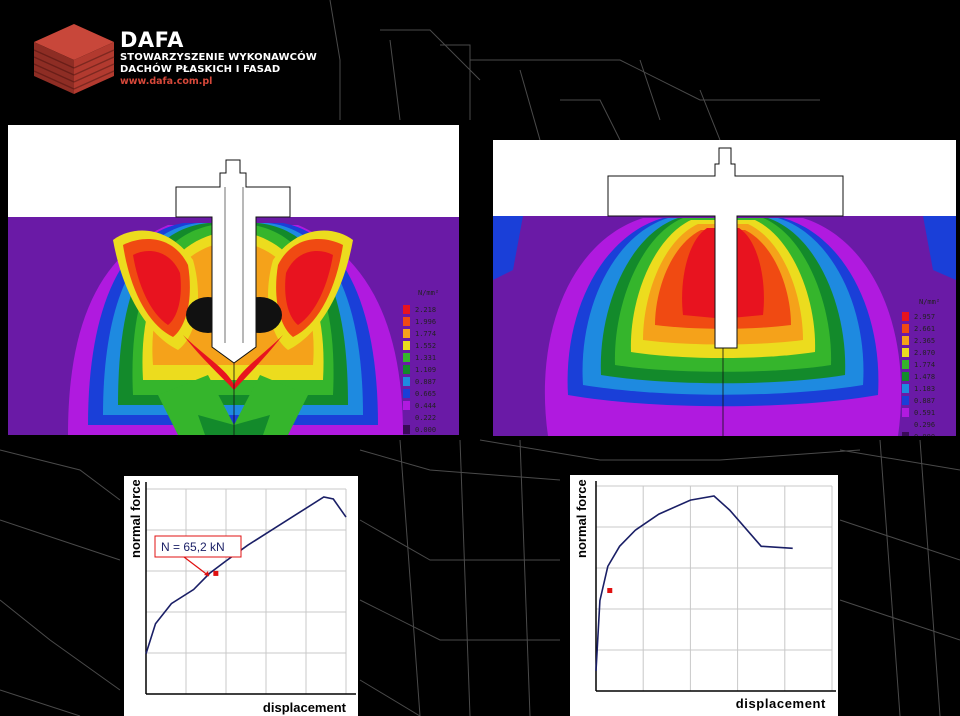  What do you see at coordinates (196, 566) in the screenshot?
I see `annotation-arrow` at bounding box center [196, 566].